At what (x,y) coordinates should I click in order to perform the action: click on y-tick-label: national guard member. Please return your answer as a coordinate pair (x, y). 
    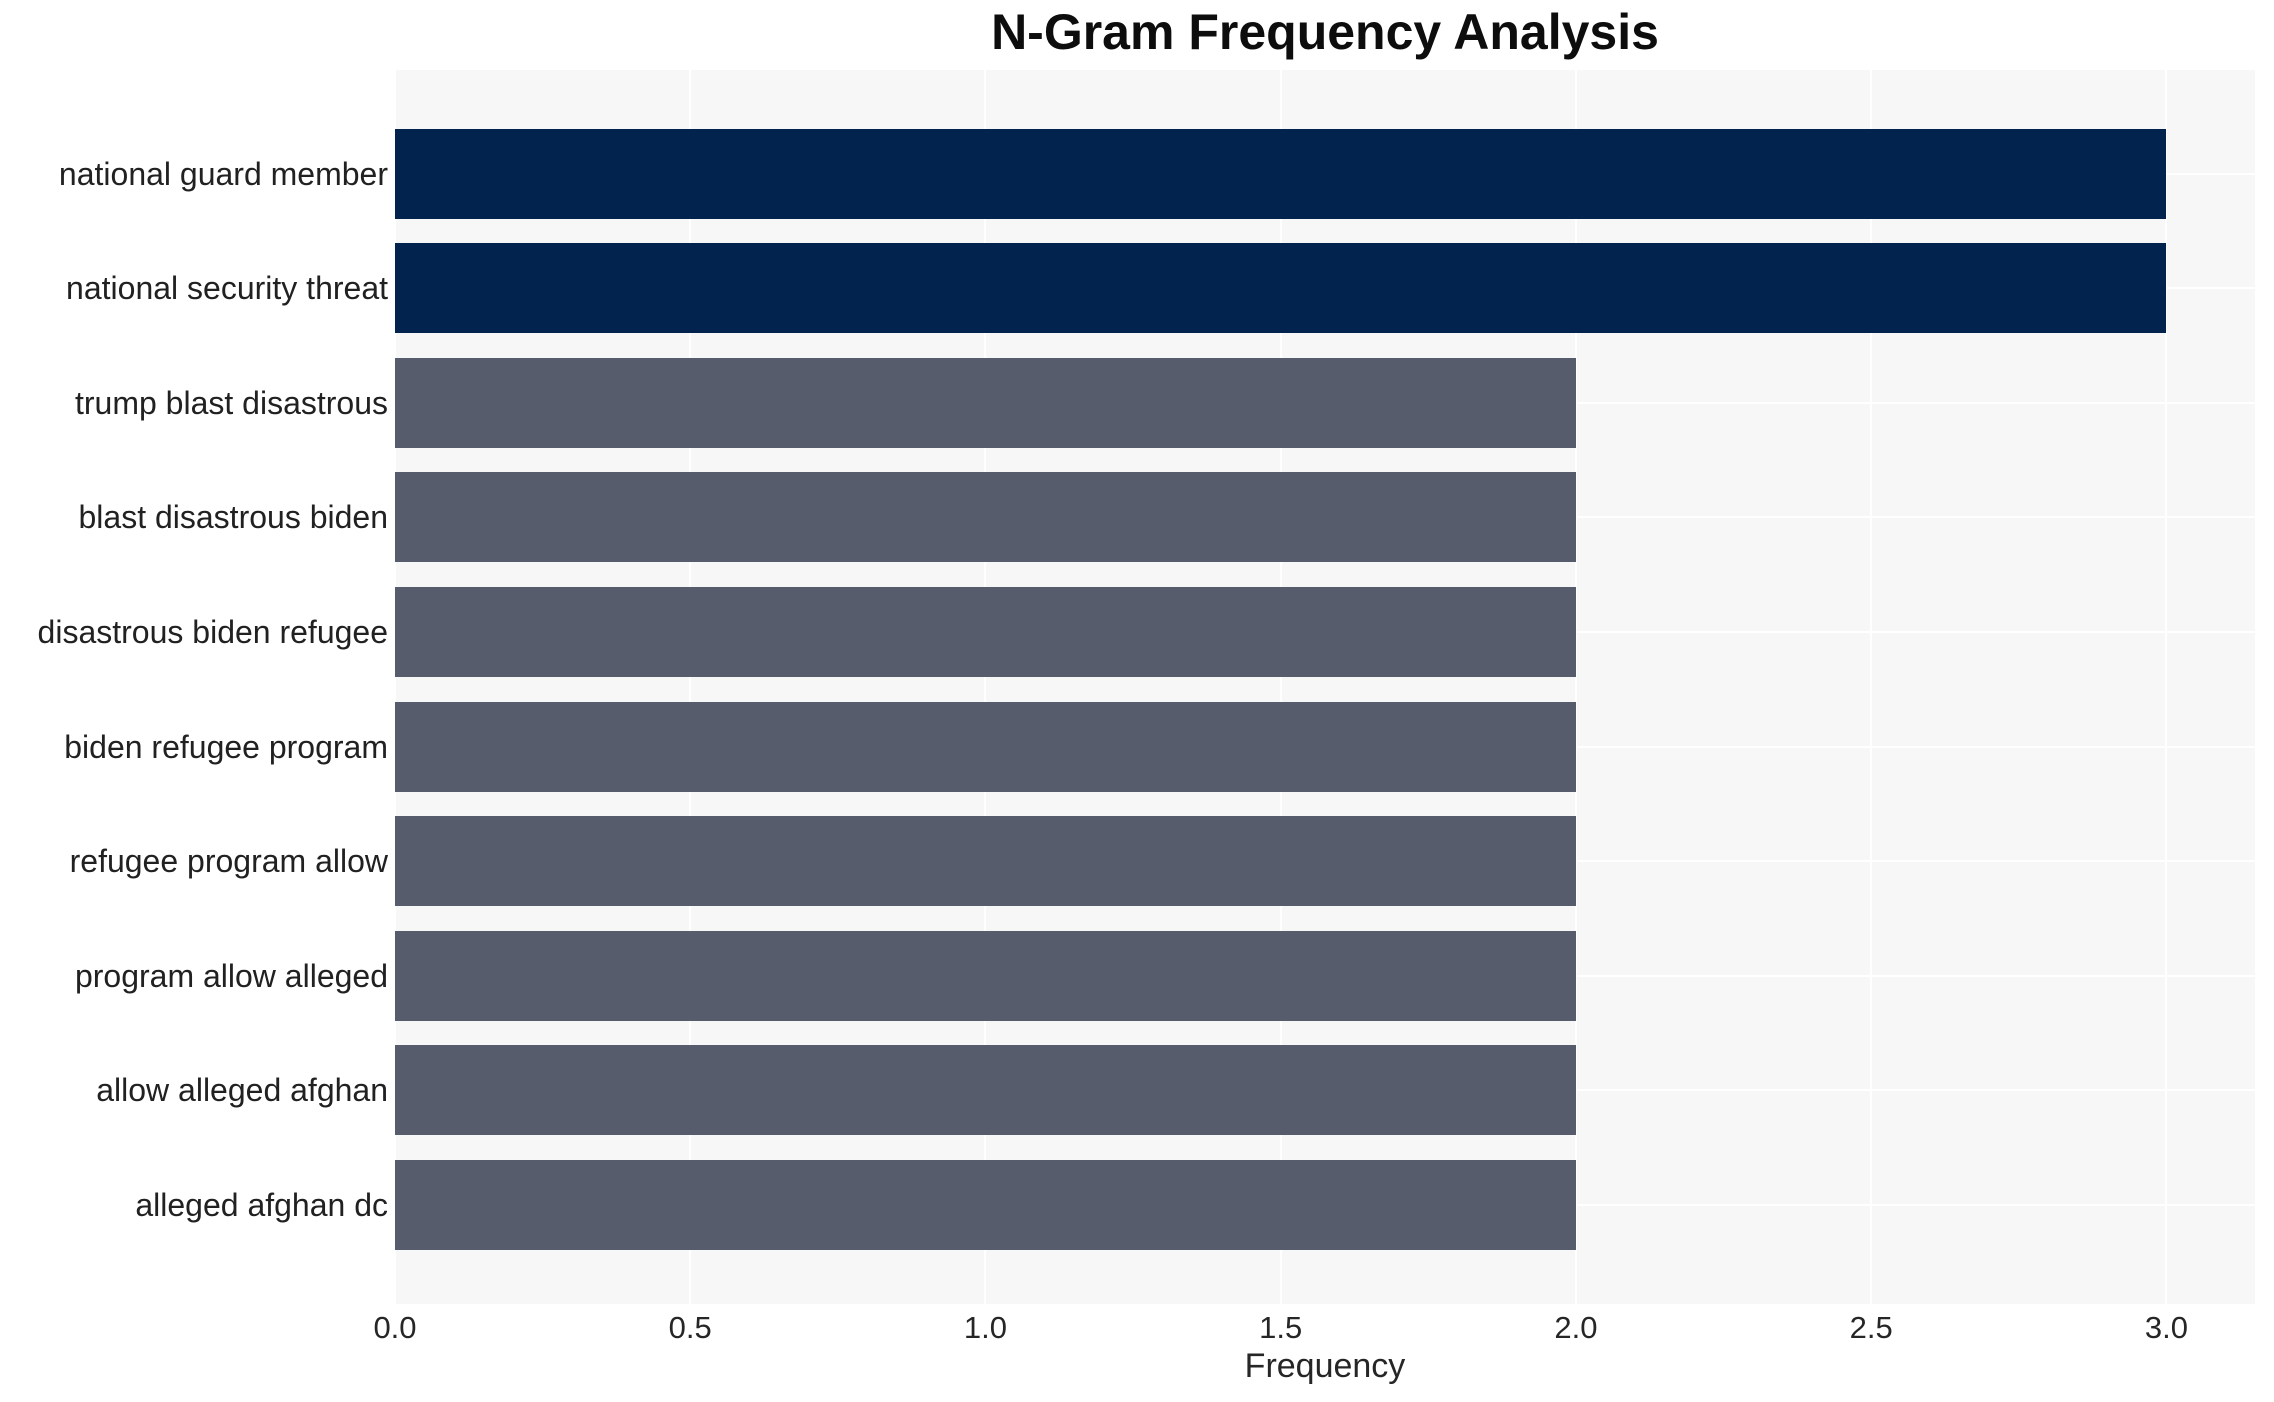
    Looking at the image, I should click on (223, 173).